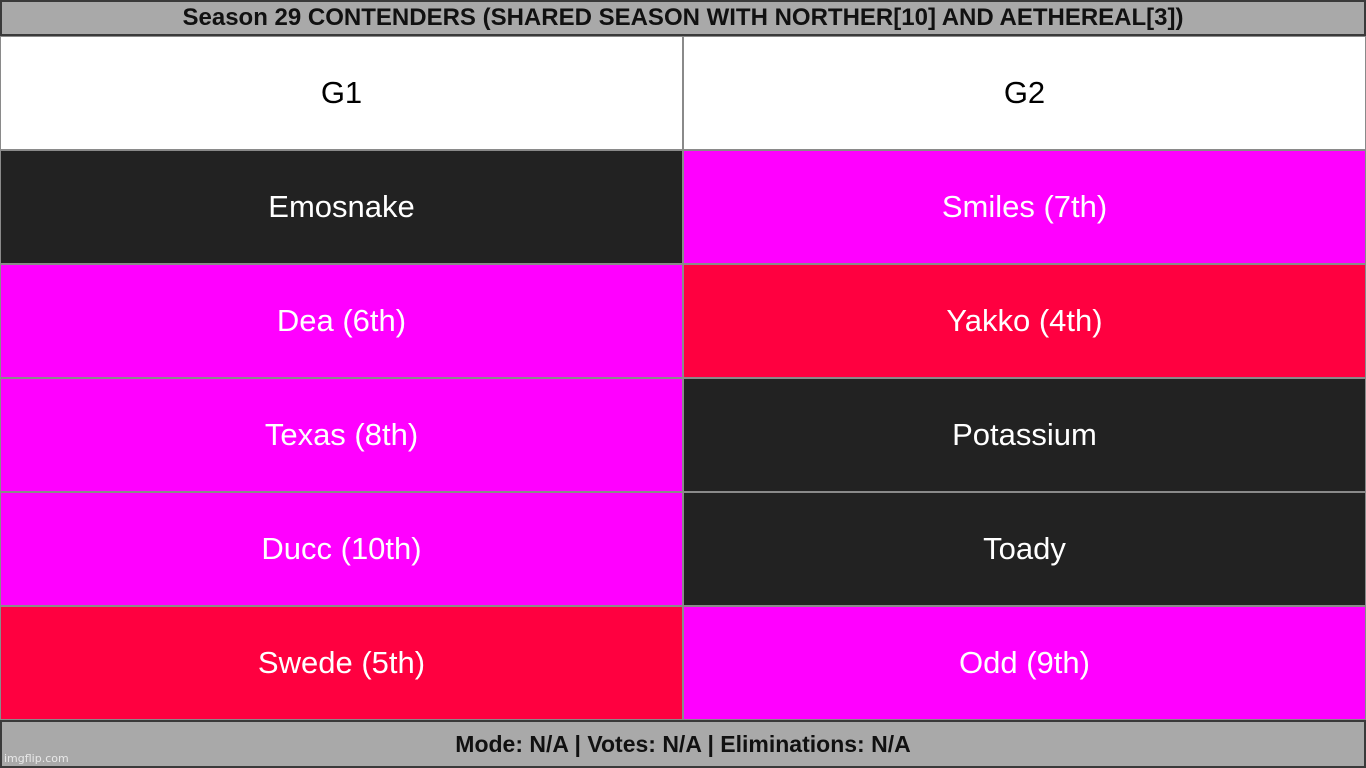 The width and height of the screenshot is (1366, 768). I want to click on contender-cell: Potassium, so click(1024, 435).